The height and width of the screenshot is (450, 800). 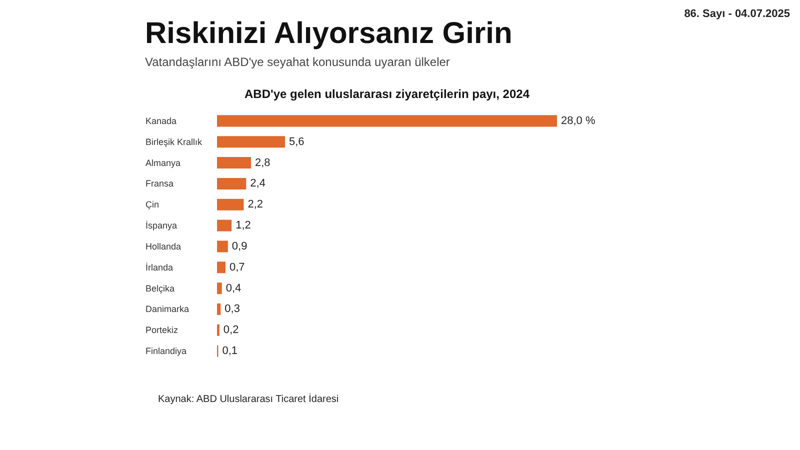 I want to click on text: ABD'ye gelen uluslararası ziyaretçilerin payı, 2024, so click(x=387, y=94).